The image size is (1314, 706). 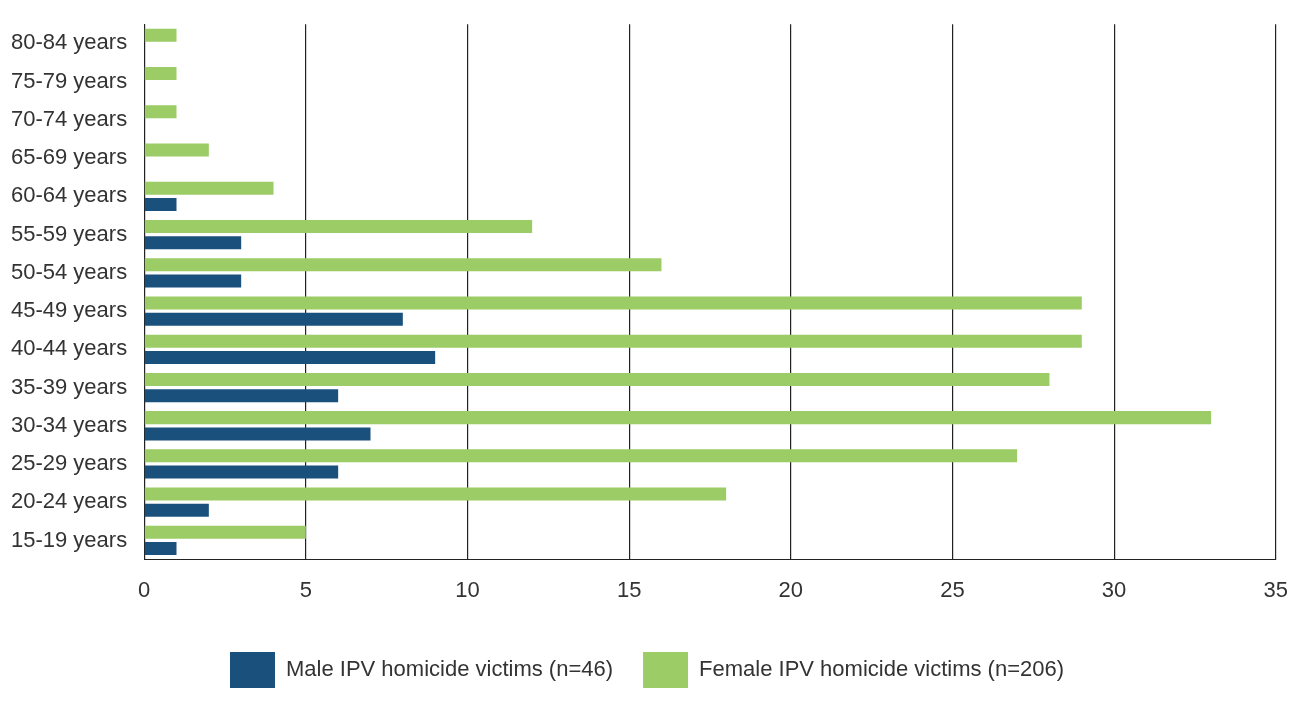 What do you see at coordinates (69, 80) in the screenshot?
I see `y-tick-label: 75-79 years` at bounding box center [69, 80].